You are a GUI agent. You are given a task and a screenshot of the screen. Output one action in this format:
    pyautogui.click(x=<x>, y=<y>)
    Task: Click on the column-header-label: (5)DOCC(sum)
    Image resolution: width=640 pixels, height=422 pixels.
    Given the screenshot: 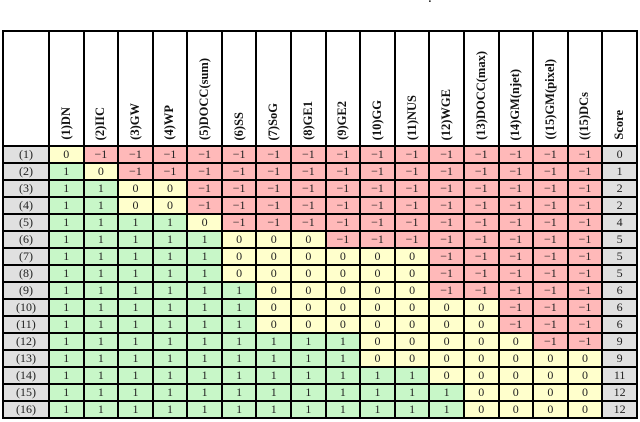 What is the action you would take?
    pyautogui.click(x=204, y=99)
    